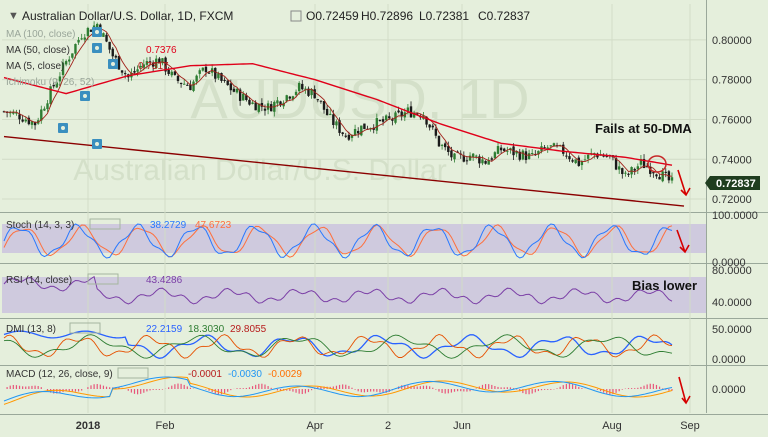 This screenshot has width=768, height=437. What do you see at coordinates (40, 34) in the screenshot?
I see `ma100-label: MA (100, close)` at bounding box center [40, 34].